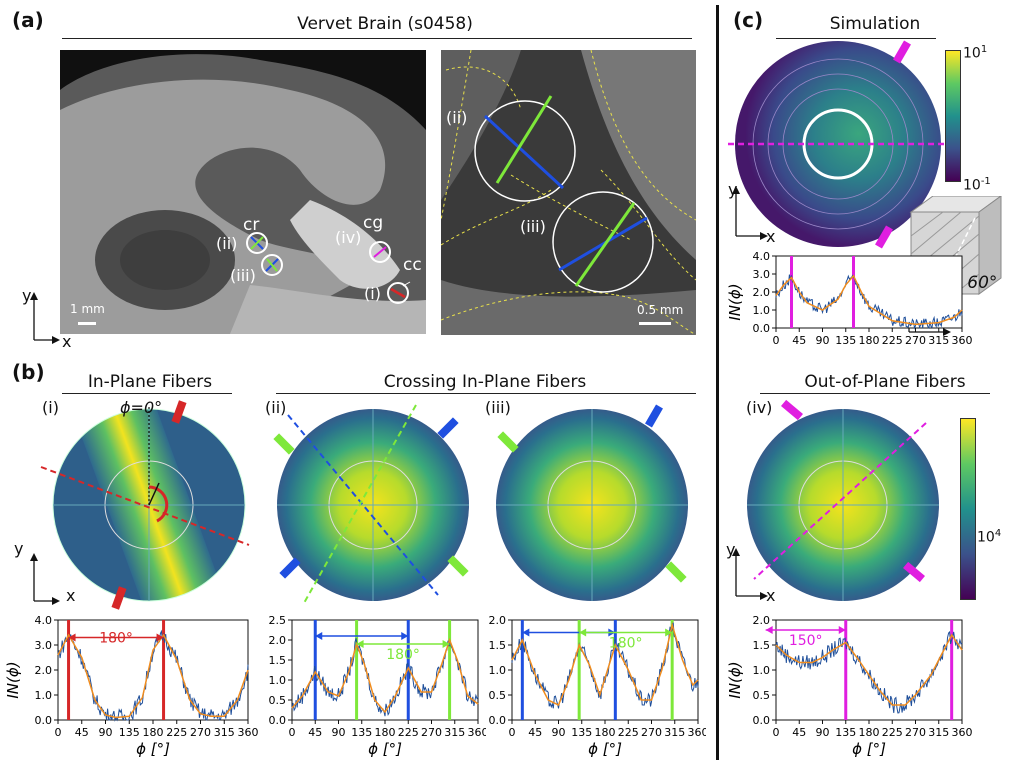 This screenshot has width=1011, height=763. Describe the element at coordinates (44, 620) in the screenshot. I see `y-tick-label: 4.0` at that location.